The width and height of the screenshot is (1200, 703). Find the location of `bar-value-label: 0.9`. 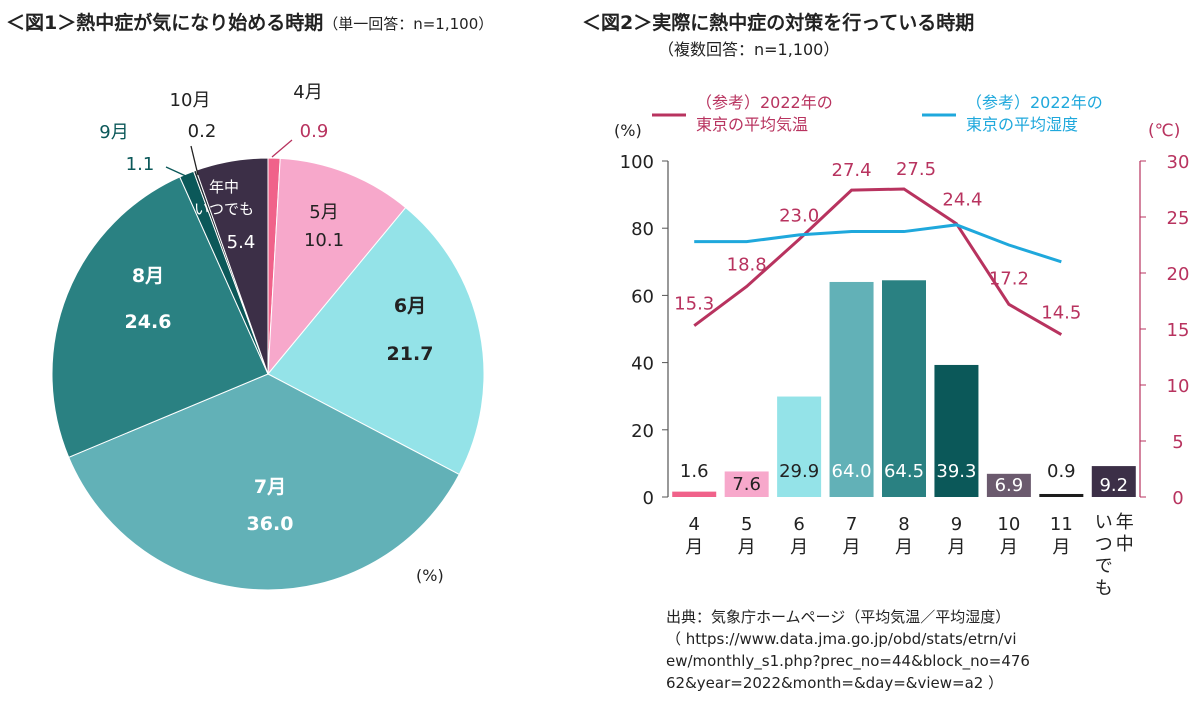

bar-value-label: 0.9 is located at coordinates (1061, 471).